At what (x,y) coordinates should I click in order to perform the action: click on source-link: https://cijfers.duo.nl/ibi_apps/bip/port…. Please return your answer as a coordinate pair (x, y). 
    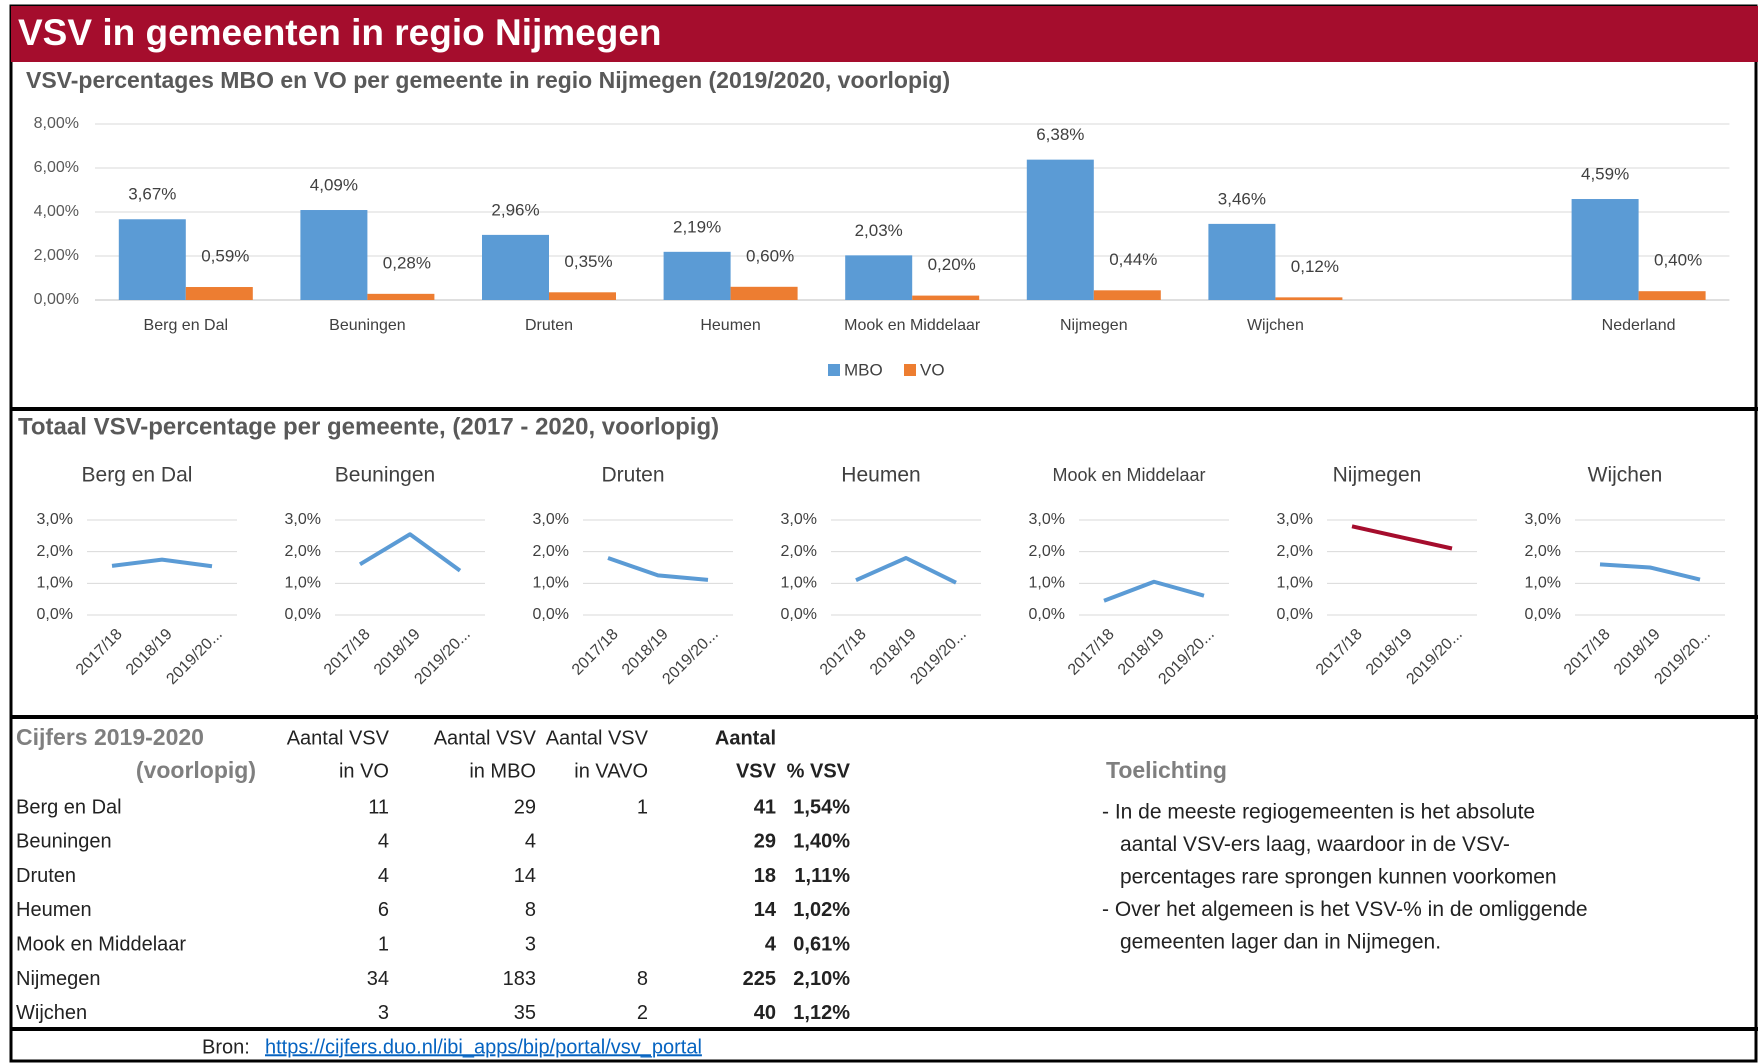
    Looking at the image, I should click on (483, 1047).